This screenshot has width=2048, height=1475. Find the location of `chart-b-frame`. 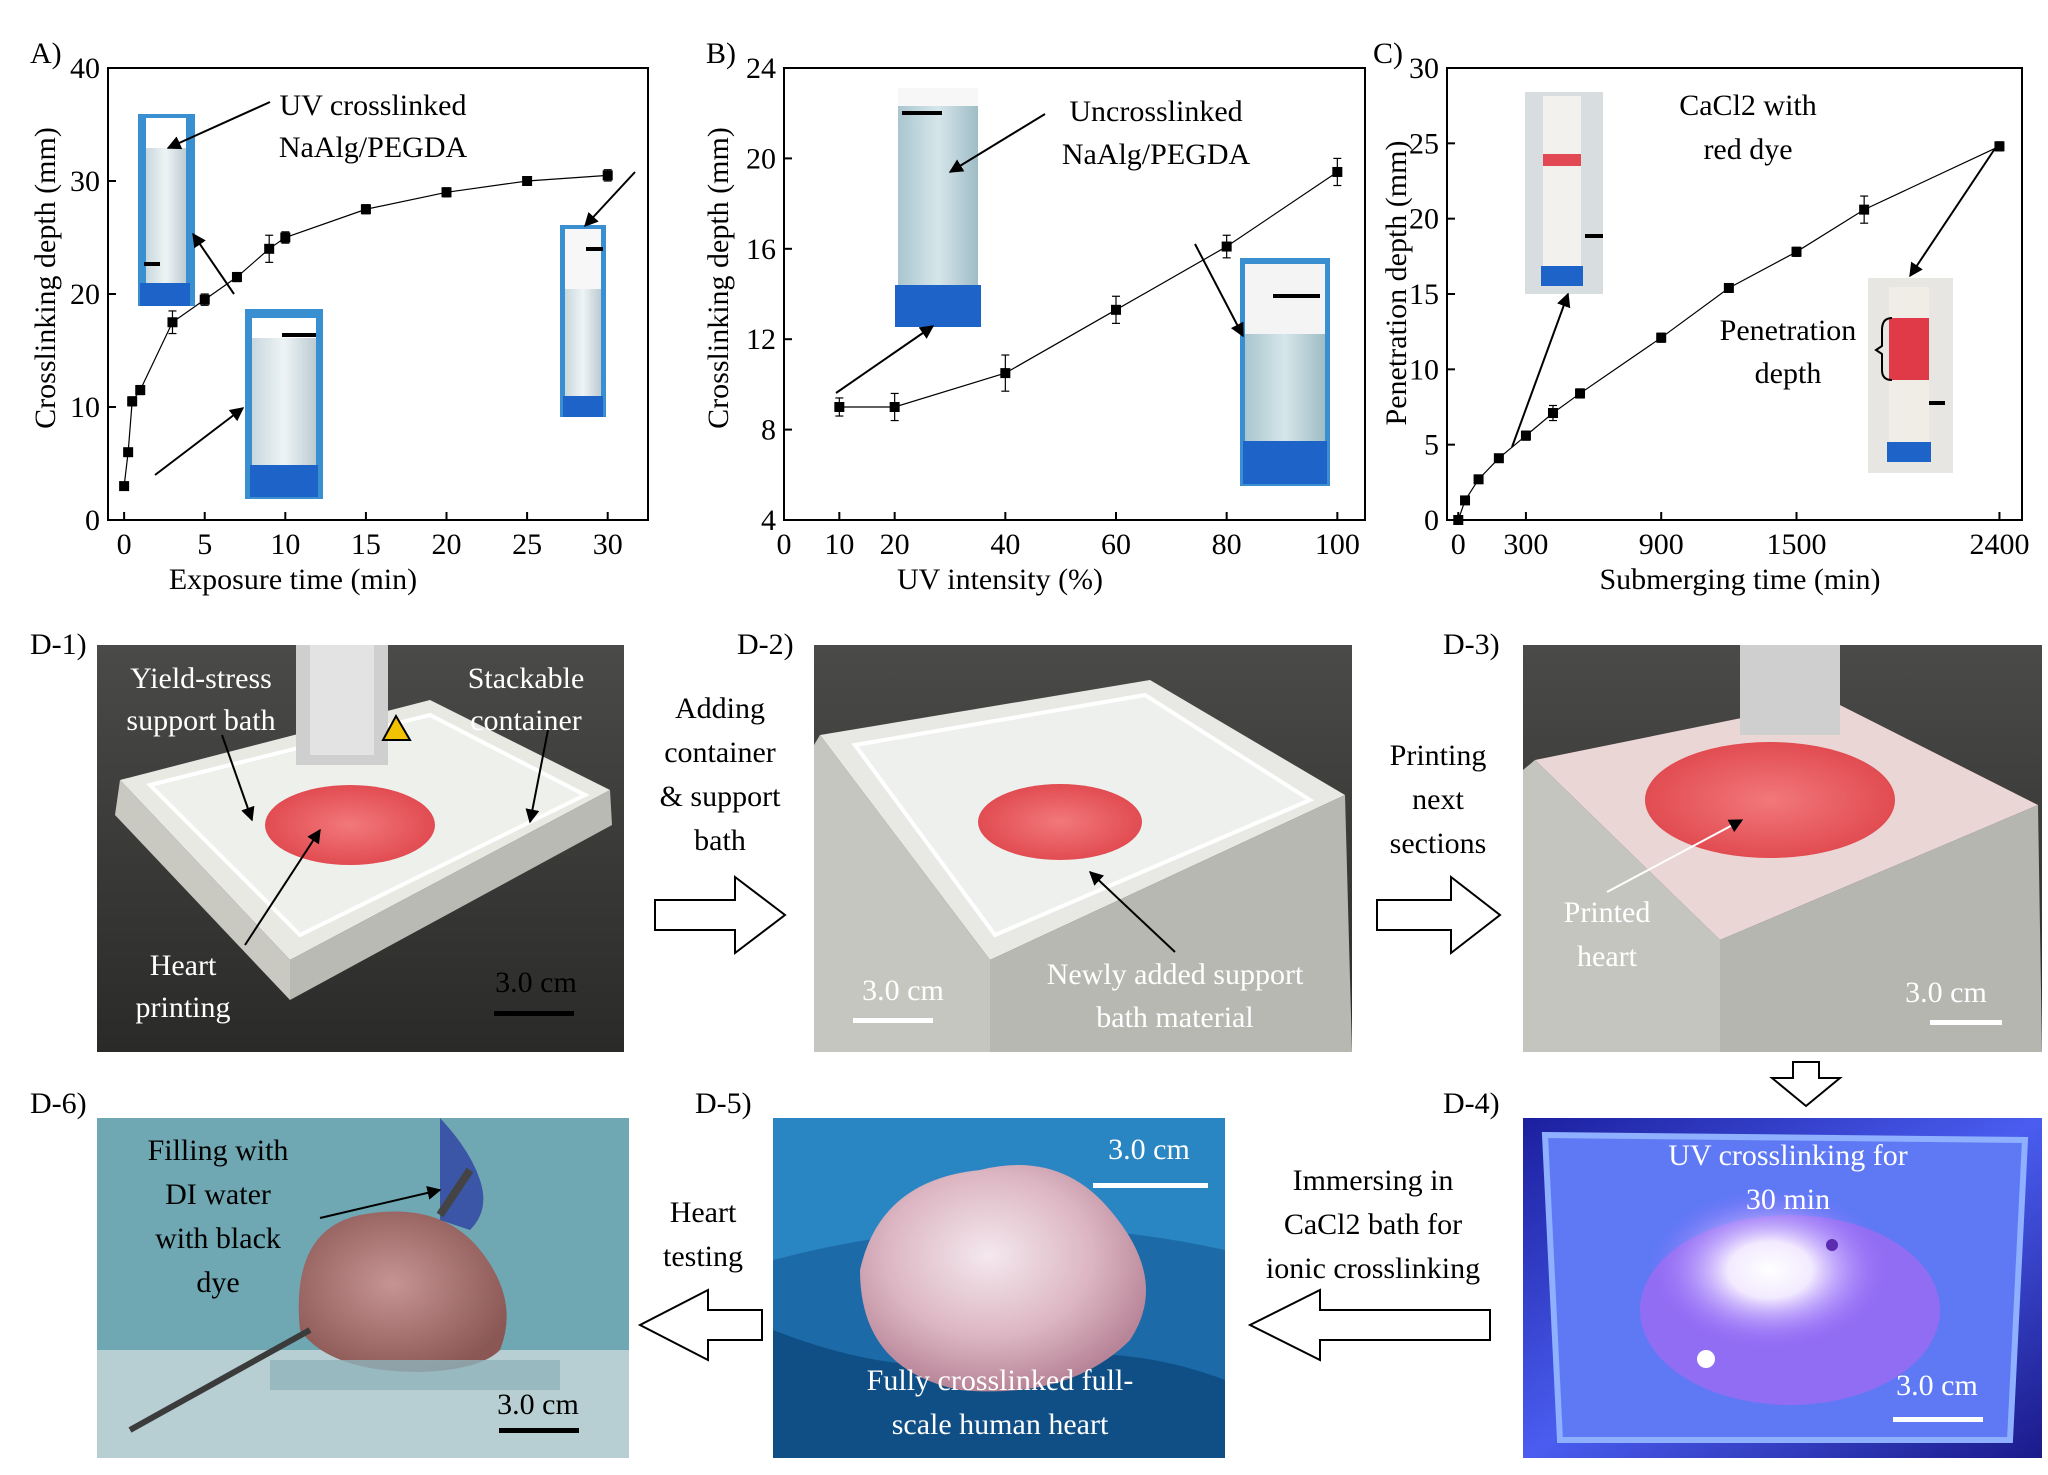

chart-b-frame is located at coordinates (1074, 294).